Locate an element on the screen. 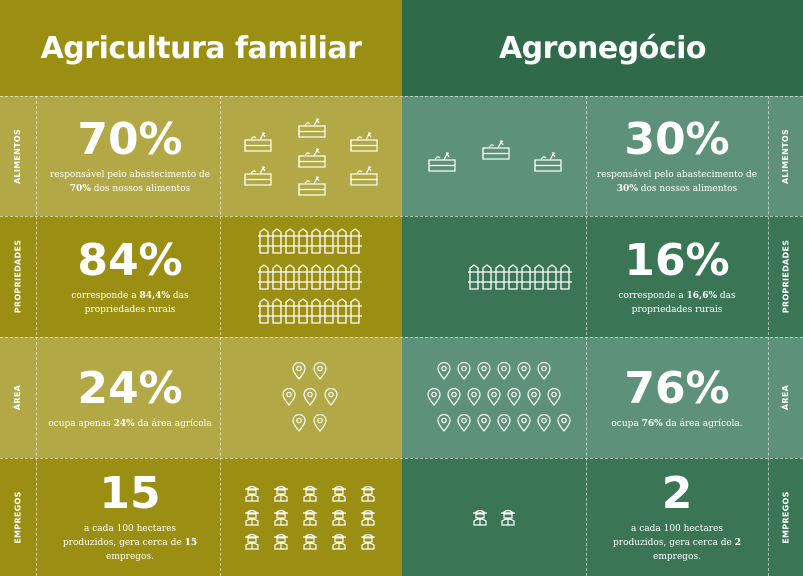 This screenshot has width=803, height=576. stat-value: 16% is located at coordinates (677, 260).